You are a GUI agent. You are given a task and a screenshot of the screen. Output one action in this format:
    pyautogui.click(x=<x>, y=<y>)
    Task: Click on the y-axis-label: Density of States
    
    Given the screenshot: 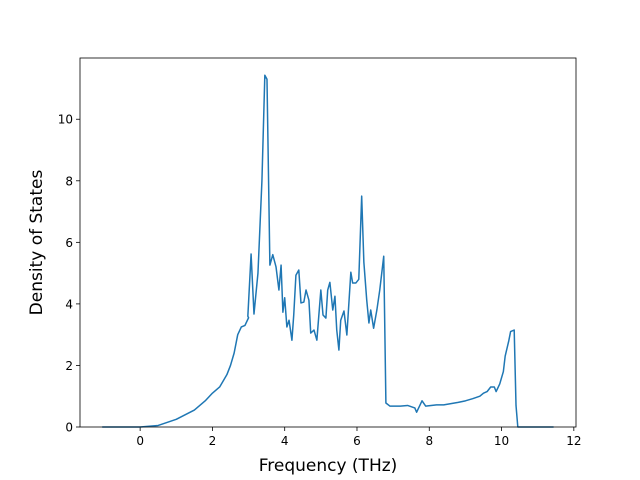 What is the action you would take?
    pyautogui.click(x=37, y=243)
    